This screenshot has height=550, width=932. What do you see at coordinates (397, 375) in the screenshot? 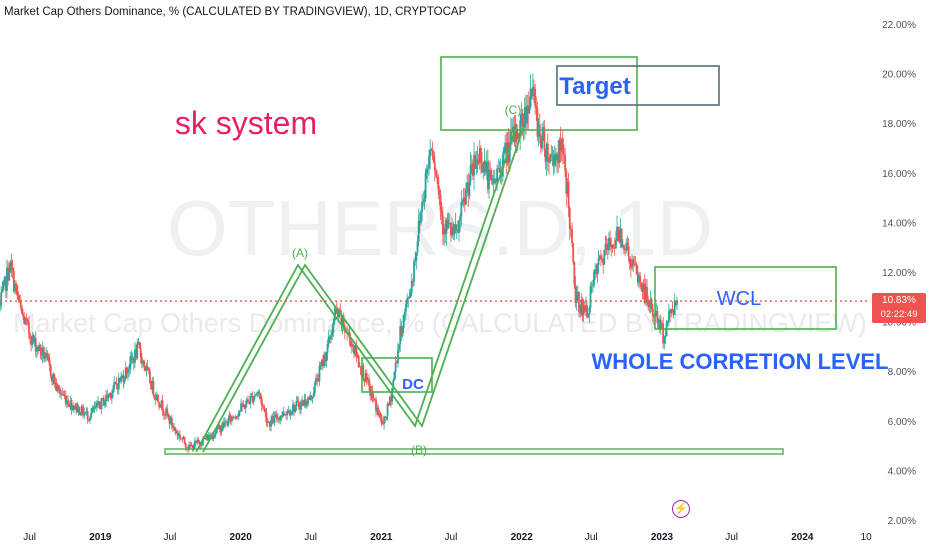
I see `dc-zone` at bounding box center [397, 375].